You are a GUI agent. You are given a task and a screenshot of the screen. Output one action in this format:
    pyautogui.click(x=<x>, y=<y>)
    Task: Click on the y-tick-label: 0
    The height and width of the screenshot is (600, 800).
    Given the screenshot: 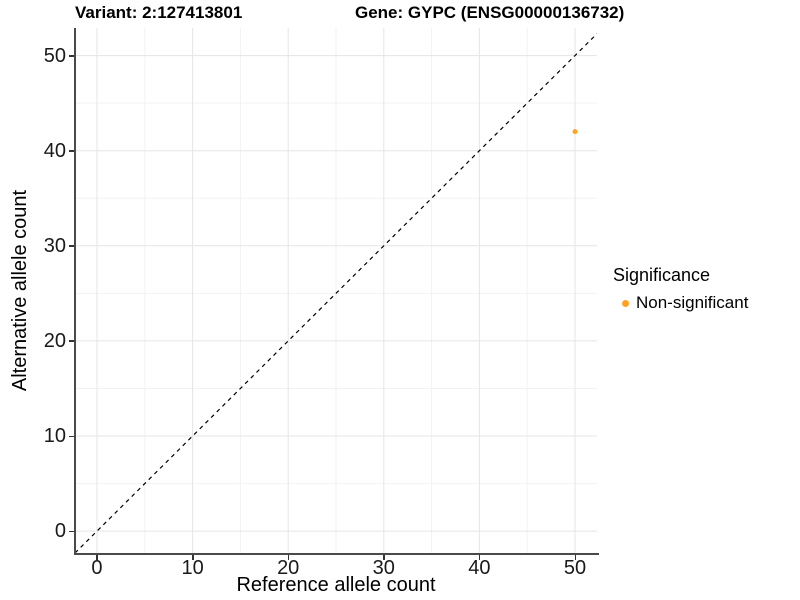 What is the action you would take?
    pyautogui.click(x=60, y=531)
    